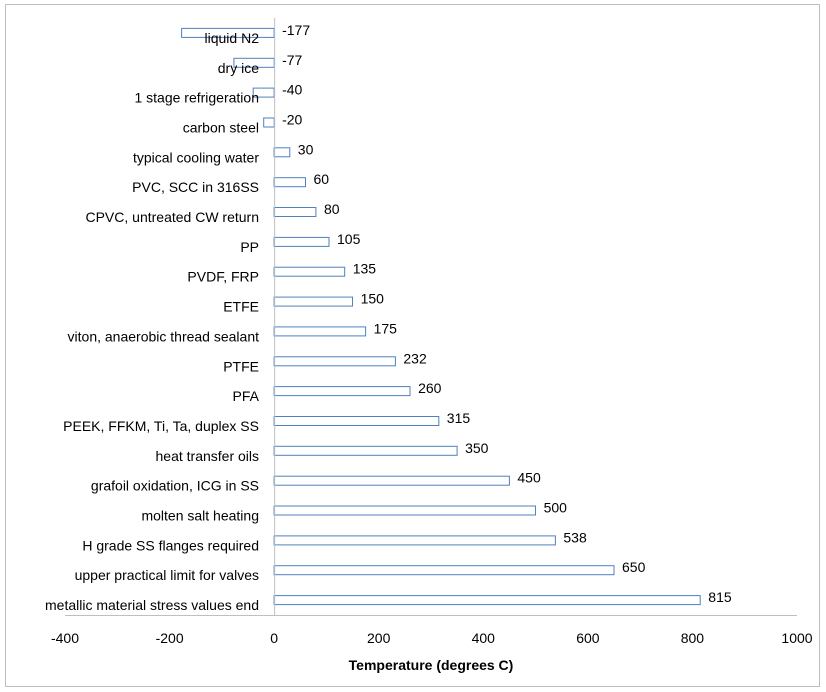 This screenshot has height=692, width=826. What do you see at coordinates (634, 567) in the screenshot?
I see `data-label: 650` at bounding box center [634, 567].